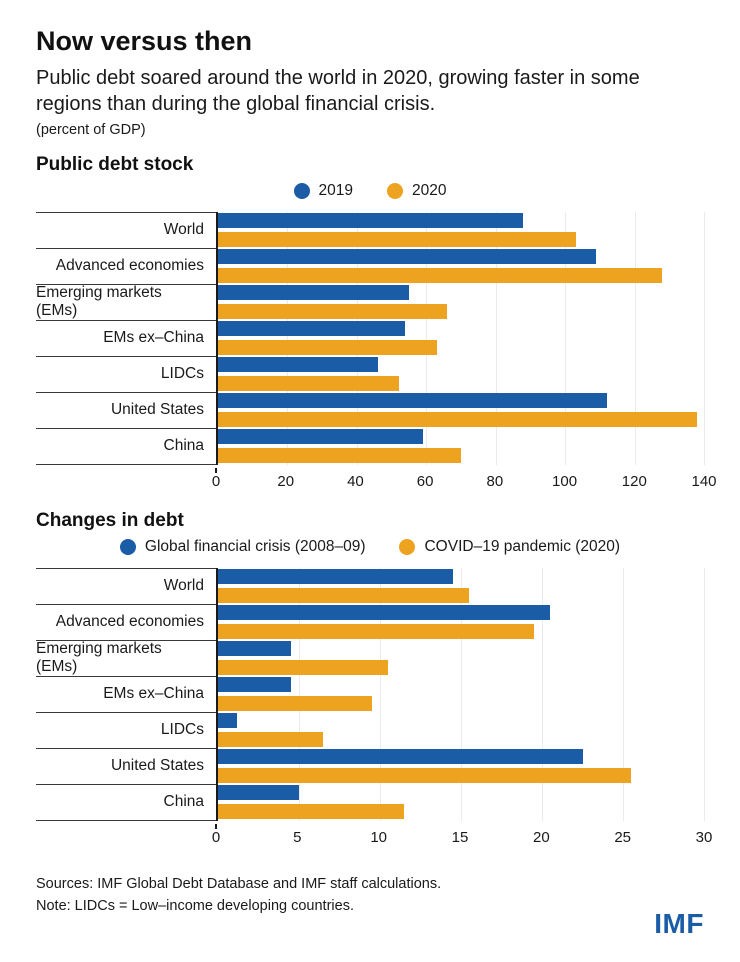 Image resolution: width=740 pixels, height=962 pixels. What do you see at coordinates (622, 837) in the screenshot?
I see `x-tick-label: 25` at bounding box center [622, 837].